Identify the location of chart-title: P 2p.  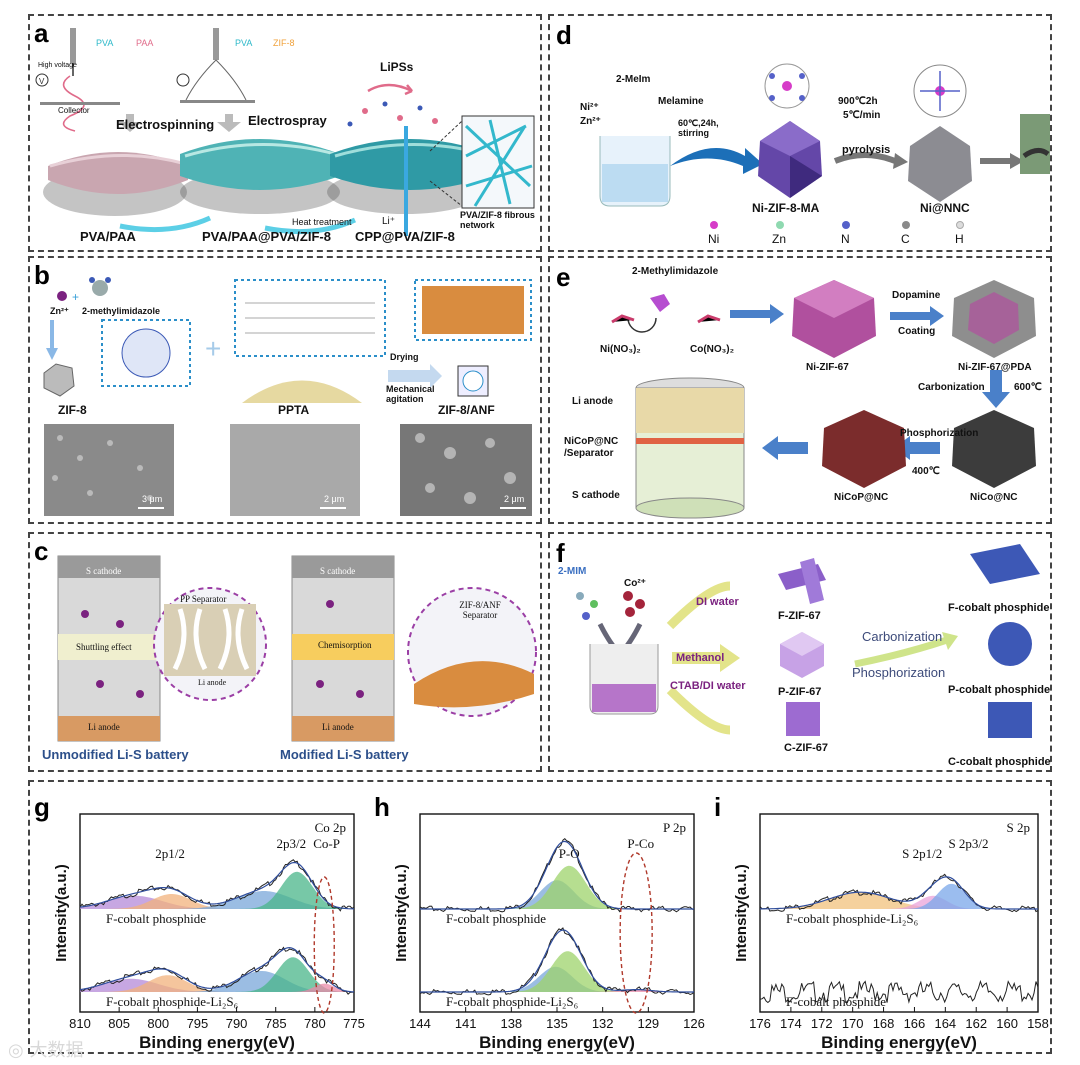
(674, 827).